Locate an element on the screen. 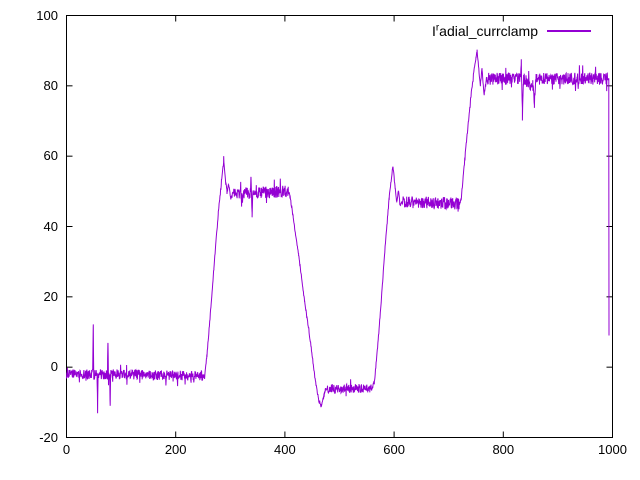  x-tick-label: 200 is located at coordinates (175, 449).